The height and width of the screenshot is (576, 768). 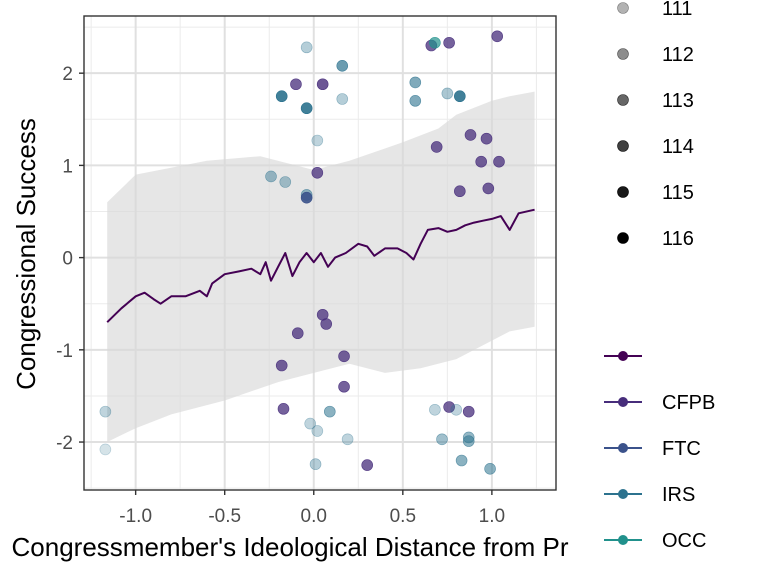 I want to click on y-tick-label: 2, so click(x=67, y=74).